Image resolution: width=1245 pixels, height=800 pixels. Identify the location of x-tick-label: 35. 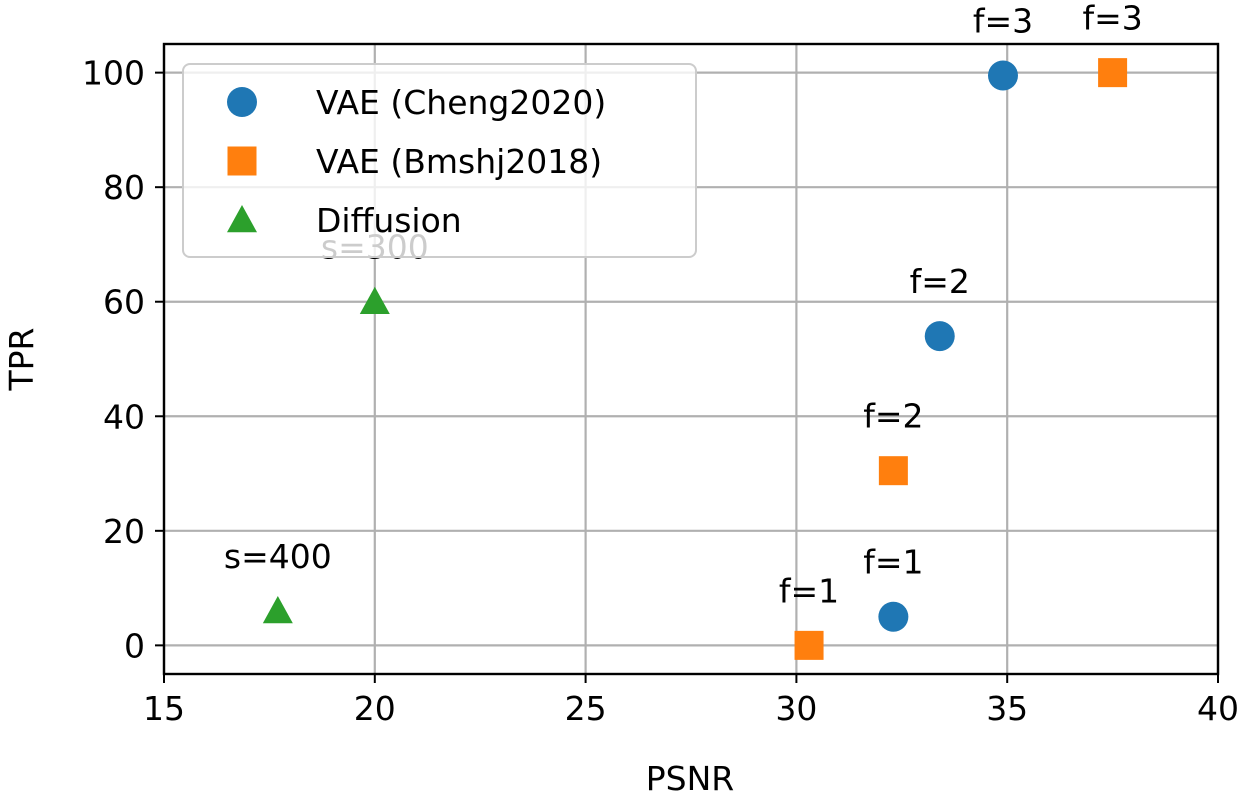
(1007, 708).